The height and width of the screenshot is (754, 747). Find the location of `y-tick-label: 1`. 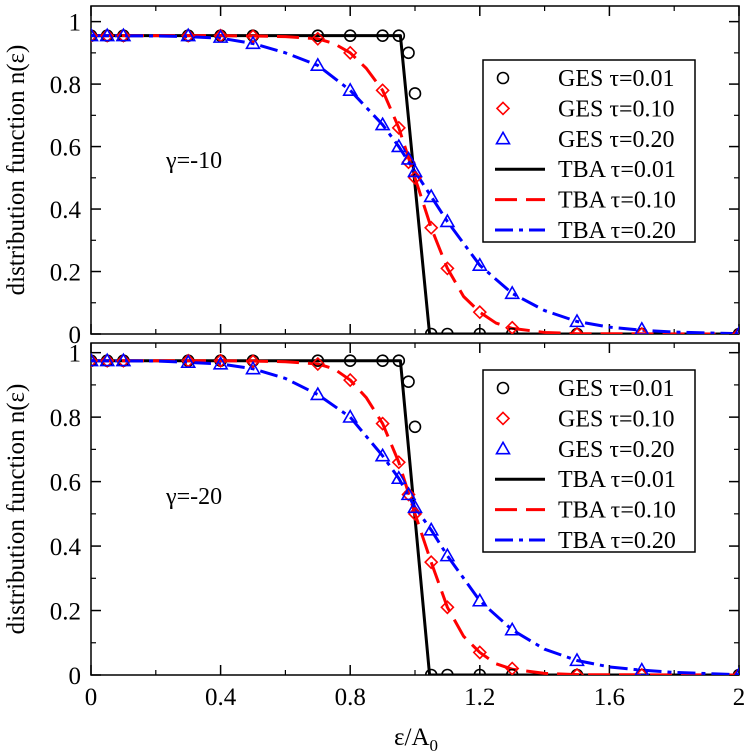

y-tick-label: 1 is located at coordinates (75, 23).